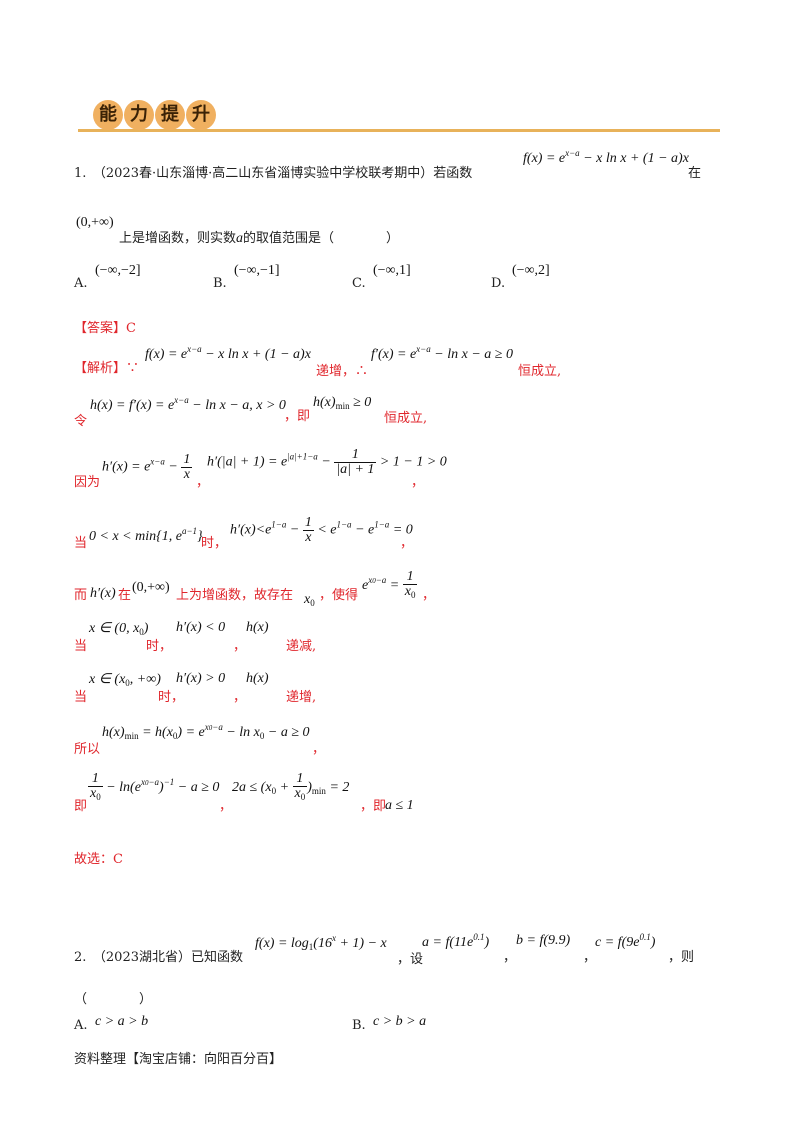  I want to click on q2-sep-1: ，, so click(510, 957).